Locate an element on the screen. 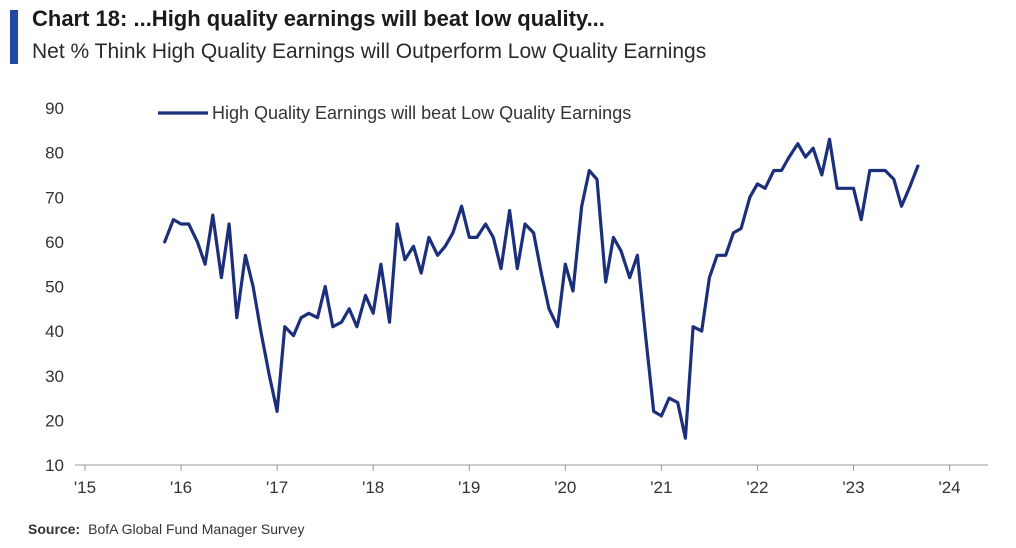 The image size is (1016, 548). y-tick-label: 70 is located at coordinates (54, 197).